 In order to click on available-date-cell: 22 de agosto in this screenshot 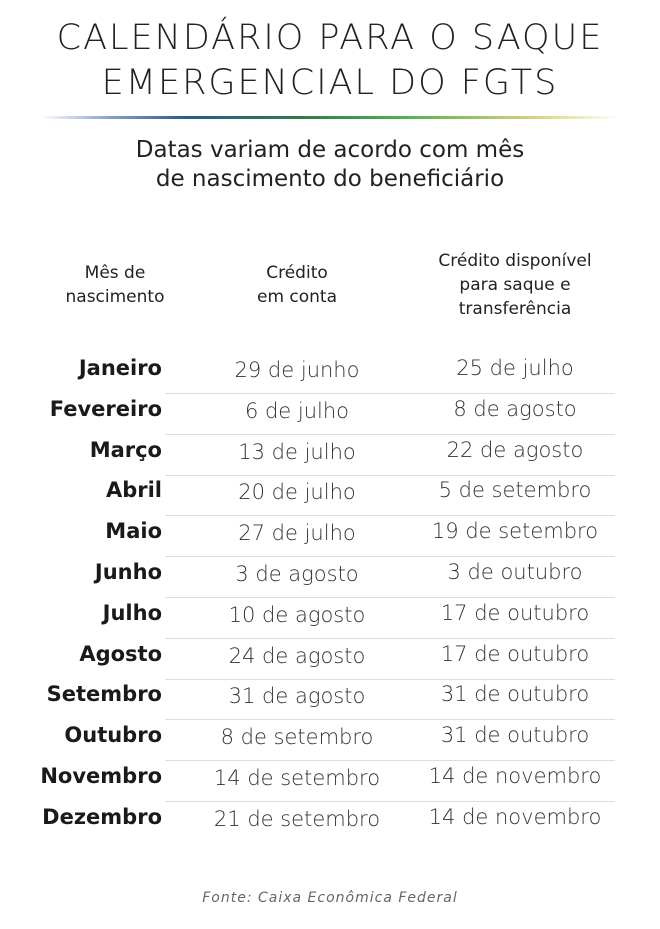, I will do `click(515, 449)`.